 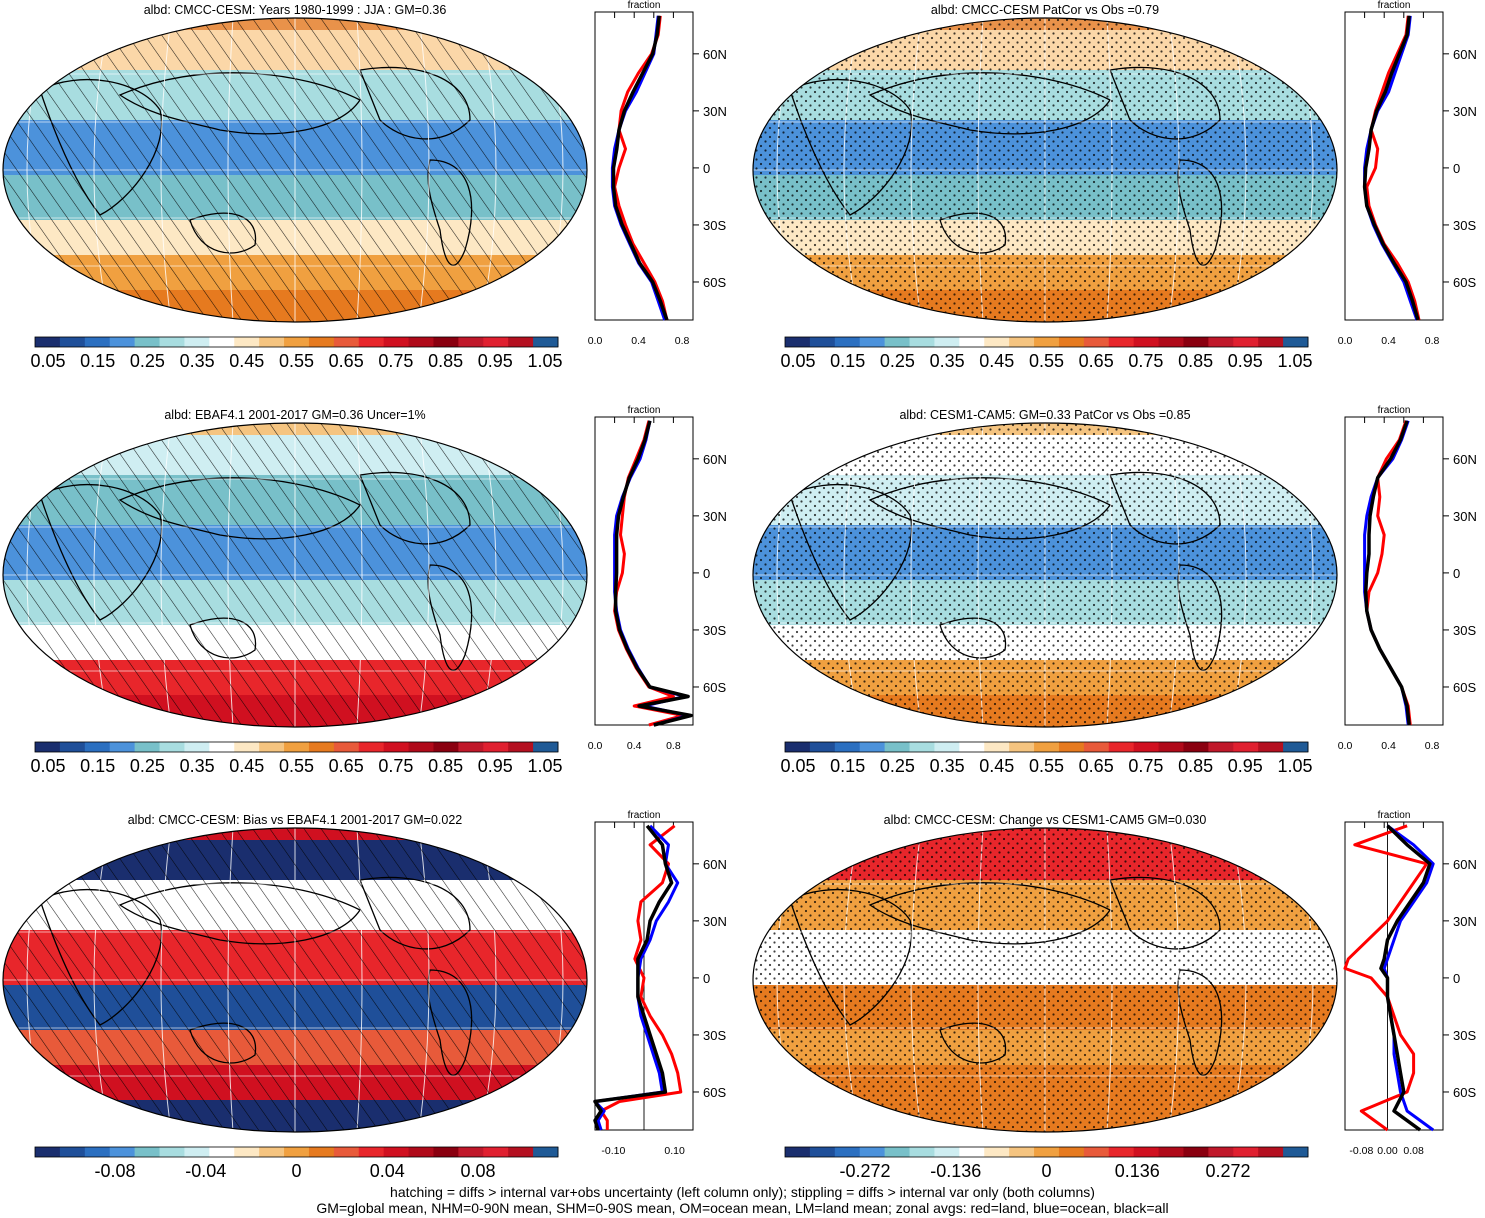 I want to click on zonal-xlabel: fraction, so click(x=1394, y=5).